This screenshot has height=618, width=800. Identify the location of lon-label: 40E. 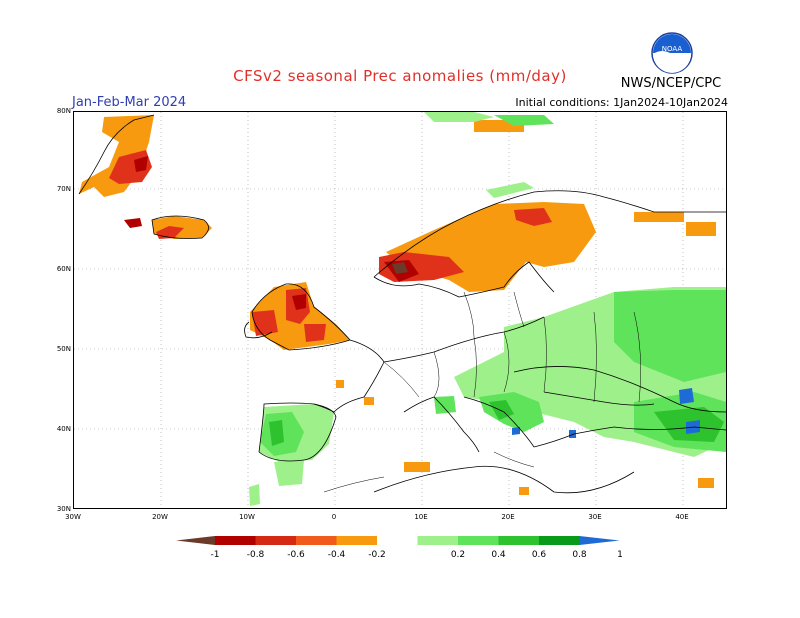
(682, 517).